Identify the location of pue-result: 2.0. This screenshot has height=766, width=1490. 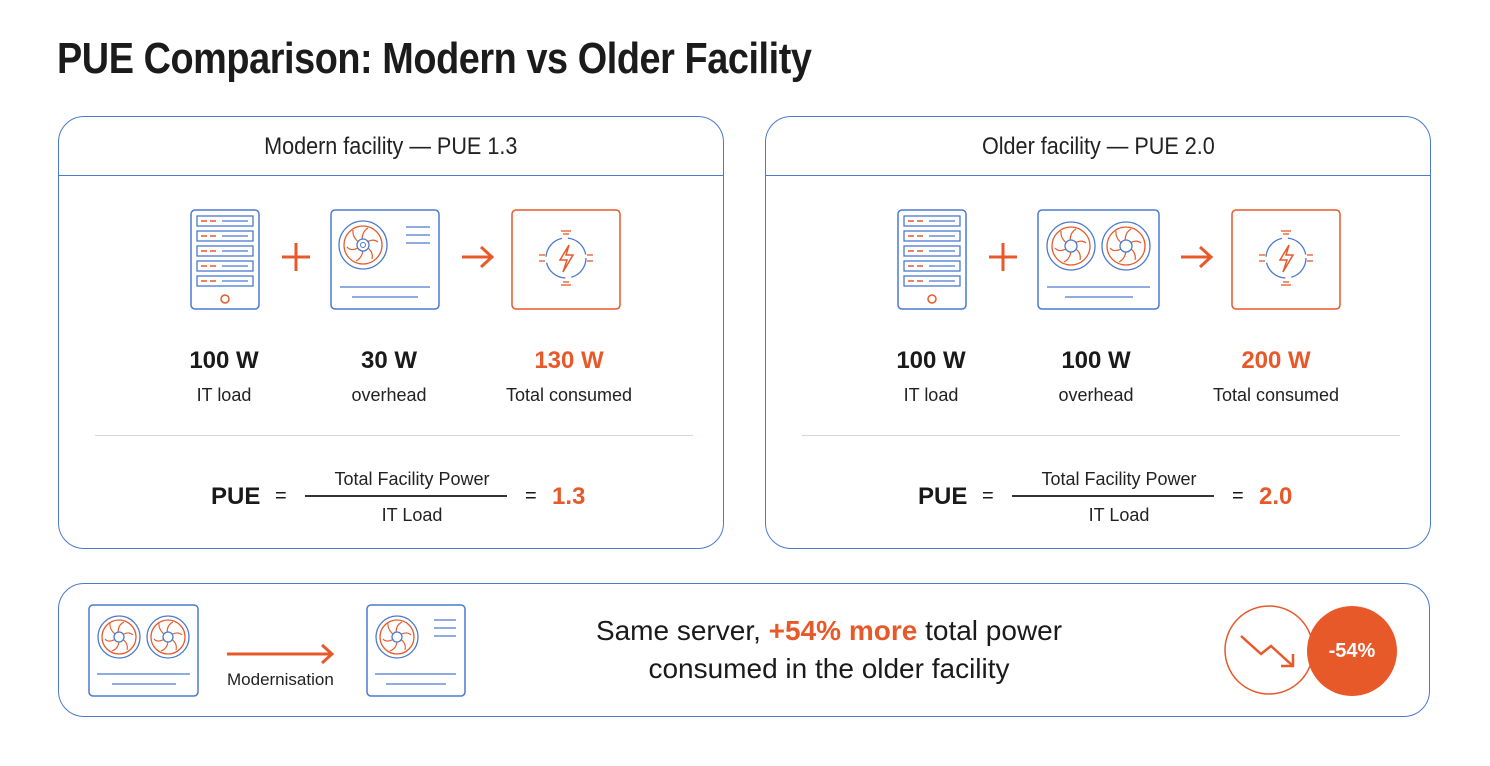
(1276, 496).